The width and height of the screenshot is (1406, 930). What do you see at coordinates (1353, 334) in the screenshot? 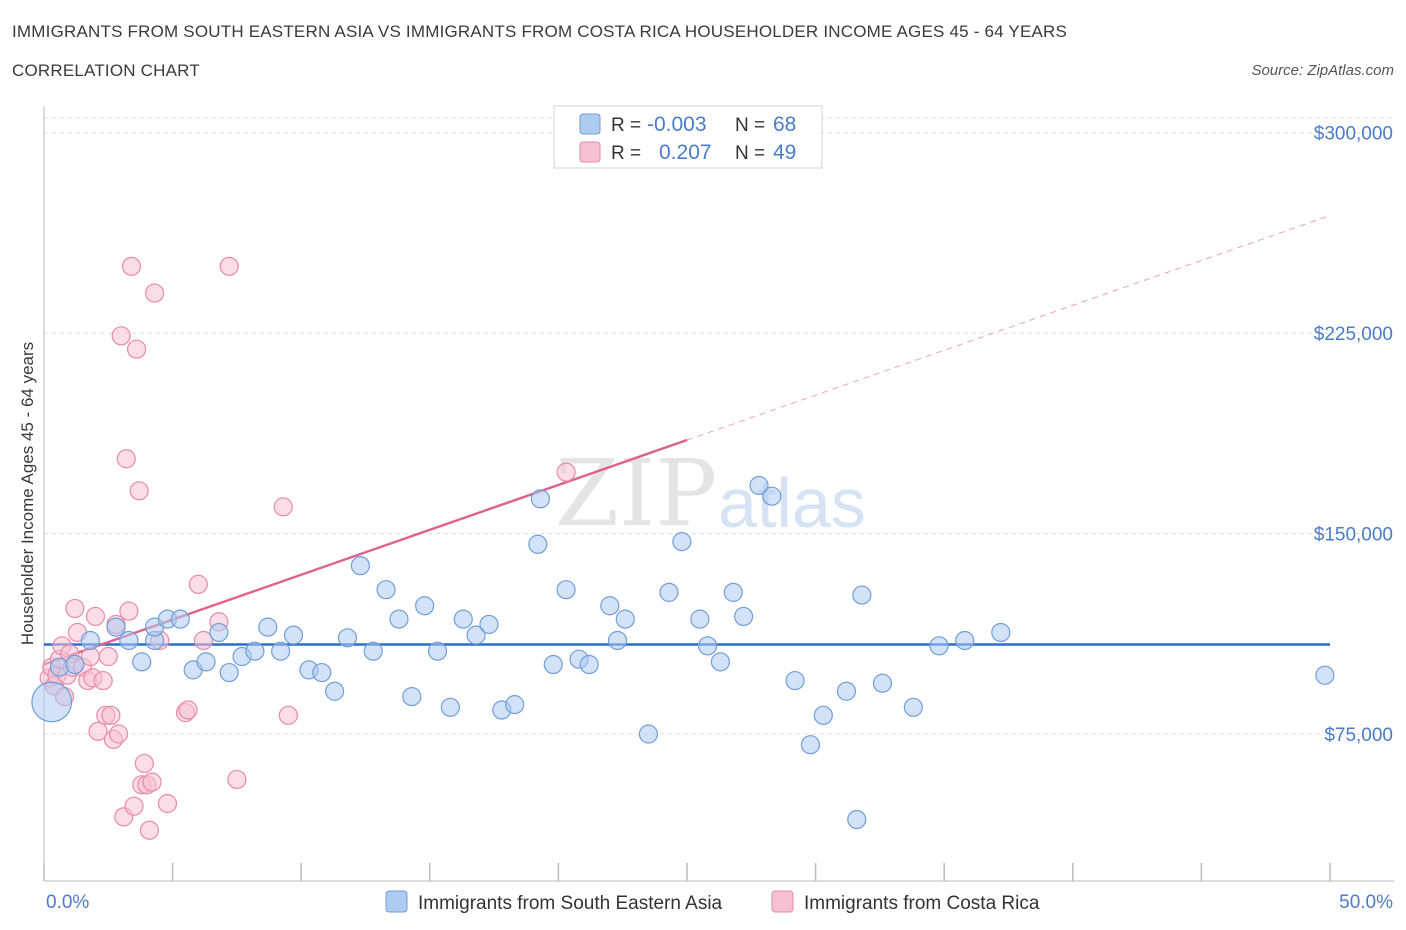
I see `y-tick-label: $225,000` at bounding box center [1353, 334].